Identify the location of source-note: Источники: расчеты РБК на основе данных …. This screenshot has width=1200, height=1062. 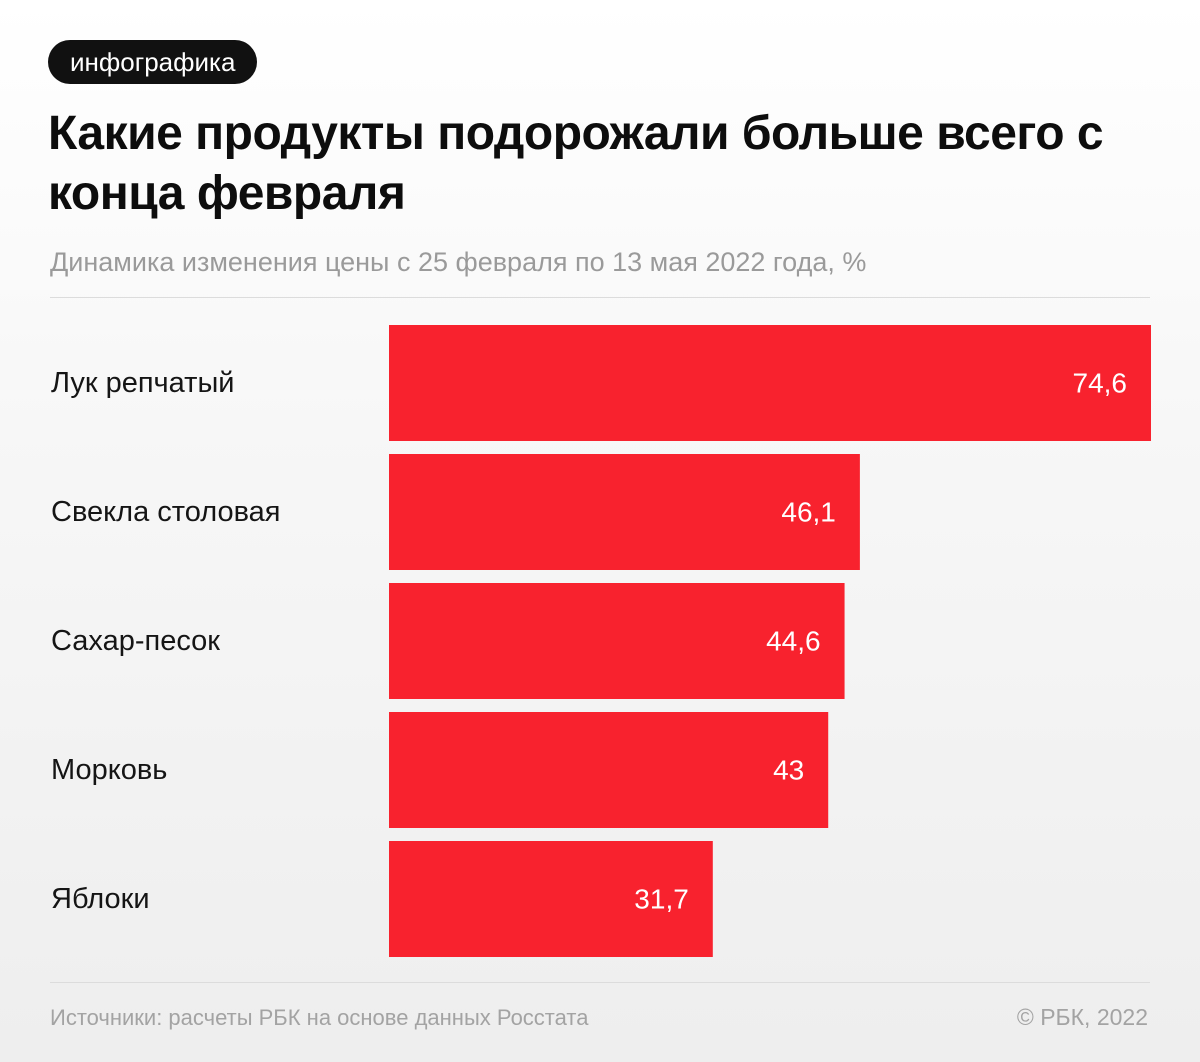
(319, 1017).